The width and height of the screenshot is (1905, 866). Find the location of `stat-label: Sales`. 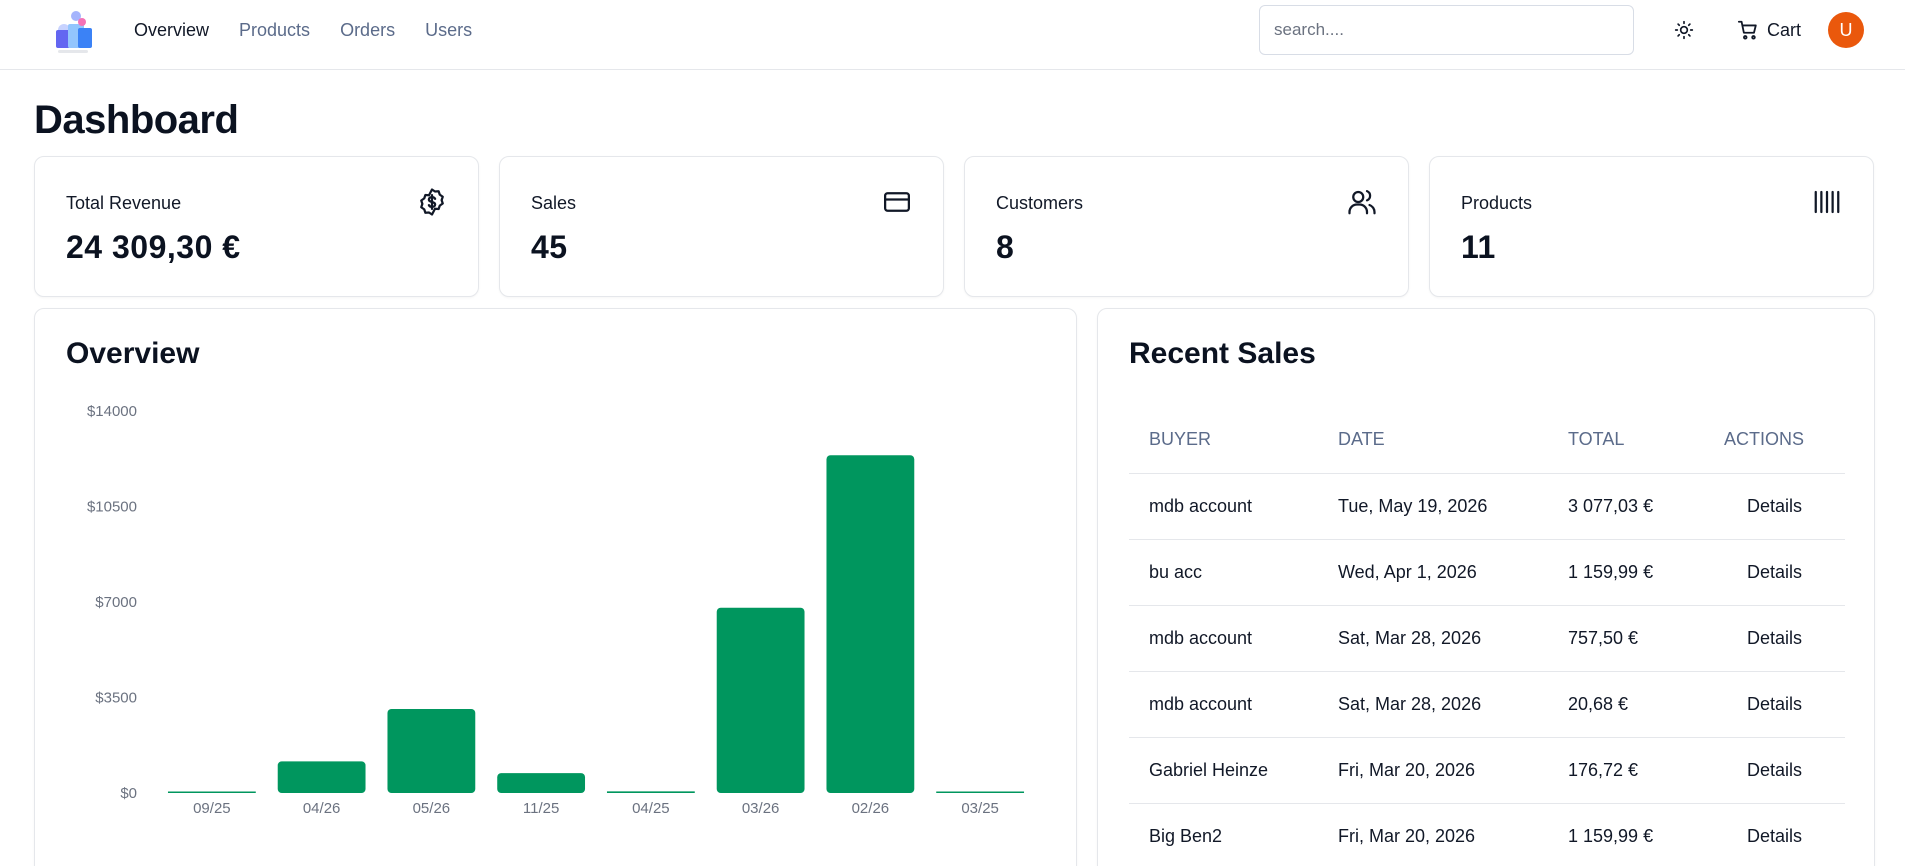

stat-label: Sales is located at coordinates (554, 203).